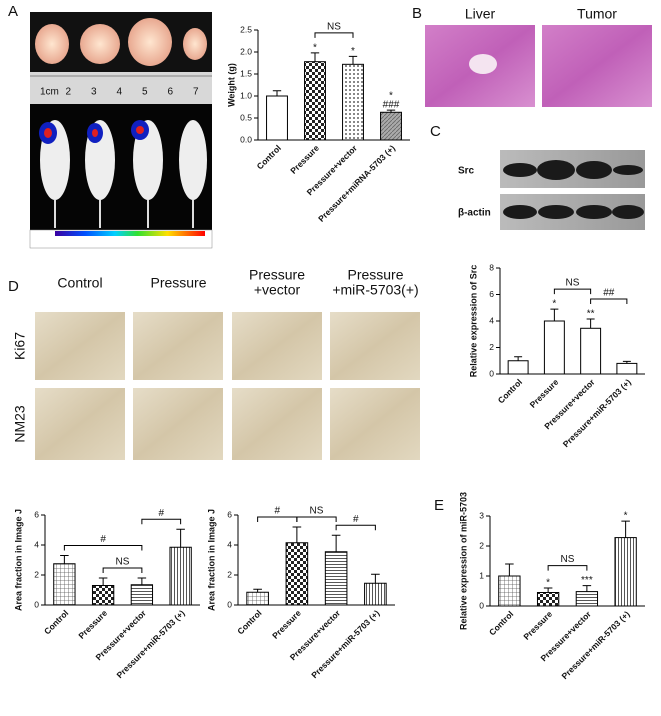 The width and height of the screenshot is (661, 716). I want to click on y-tick-label: 1, so click(481, 575).